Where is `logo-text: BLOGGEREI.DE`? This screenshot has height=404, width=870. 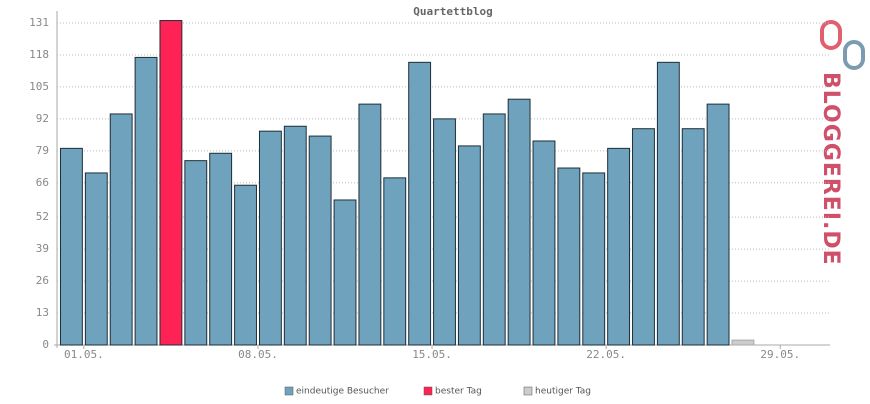
logo-text: BLOGGEREI.DE is located at coordinates (830, 169).